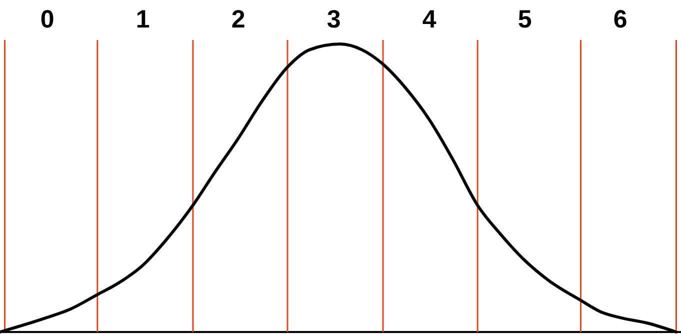 The image size is (681, 334). Describe the element at coordinates (47, 20) in the screenshot. I see `x-tick-label: 0` at that location.